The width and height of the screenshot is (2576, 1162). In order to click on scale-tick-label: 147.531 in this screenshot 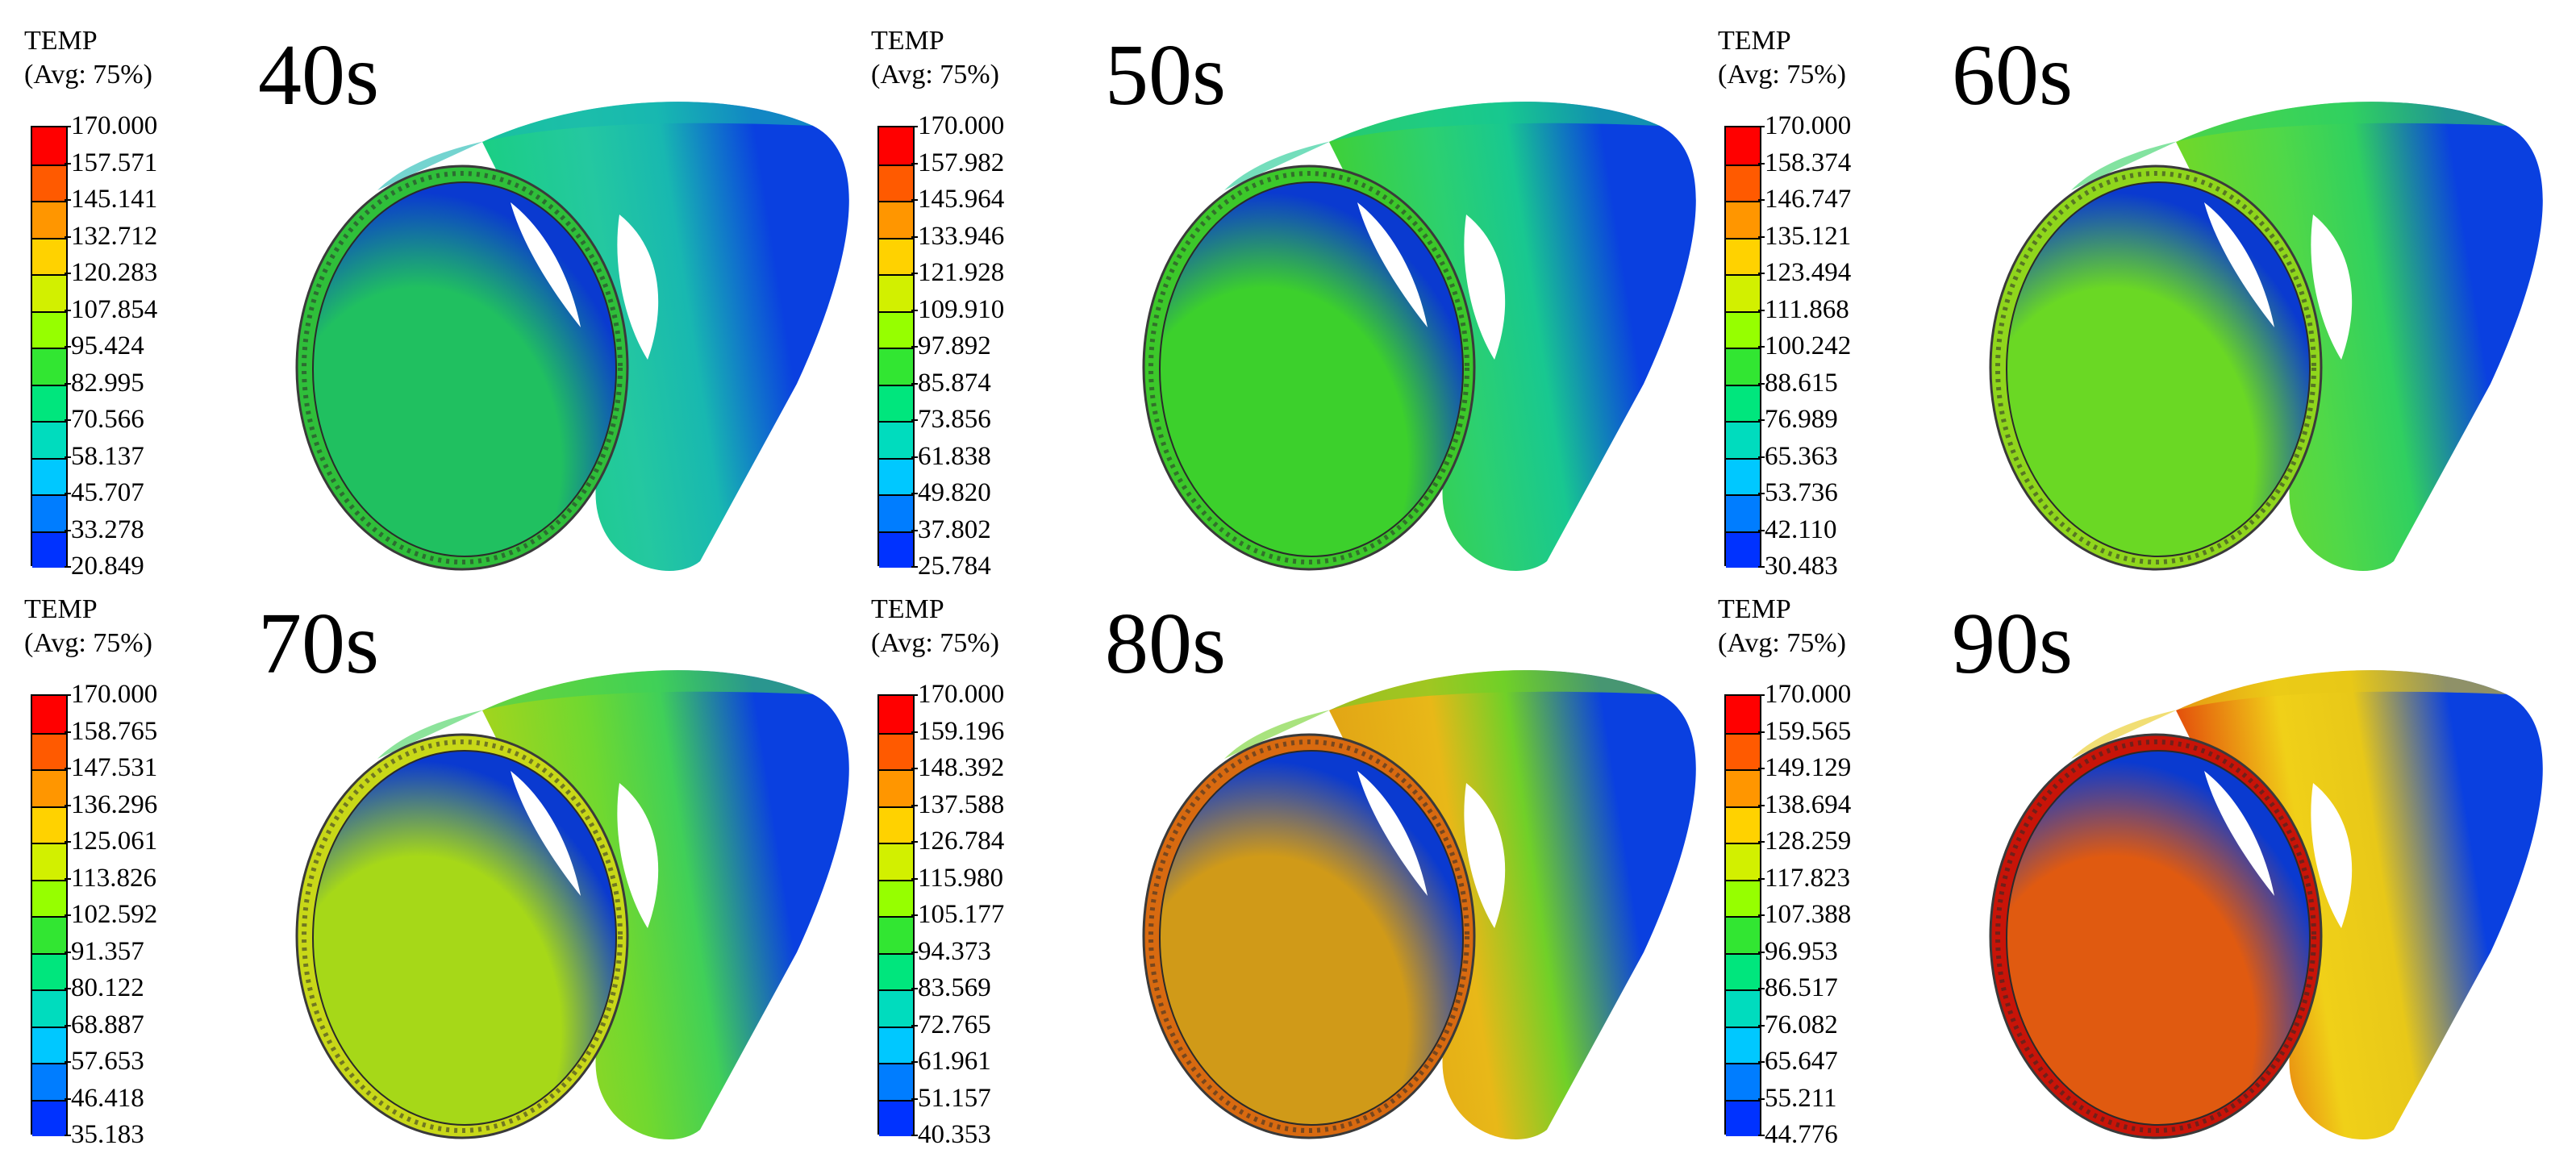, I will do `click(111, 767)`.